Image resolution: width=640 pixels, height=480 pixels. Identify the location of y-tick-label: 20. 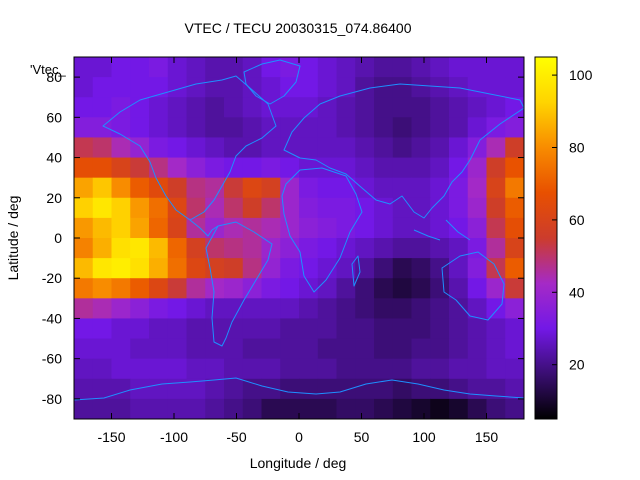
(54, 198).